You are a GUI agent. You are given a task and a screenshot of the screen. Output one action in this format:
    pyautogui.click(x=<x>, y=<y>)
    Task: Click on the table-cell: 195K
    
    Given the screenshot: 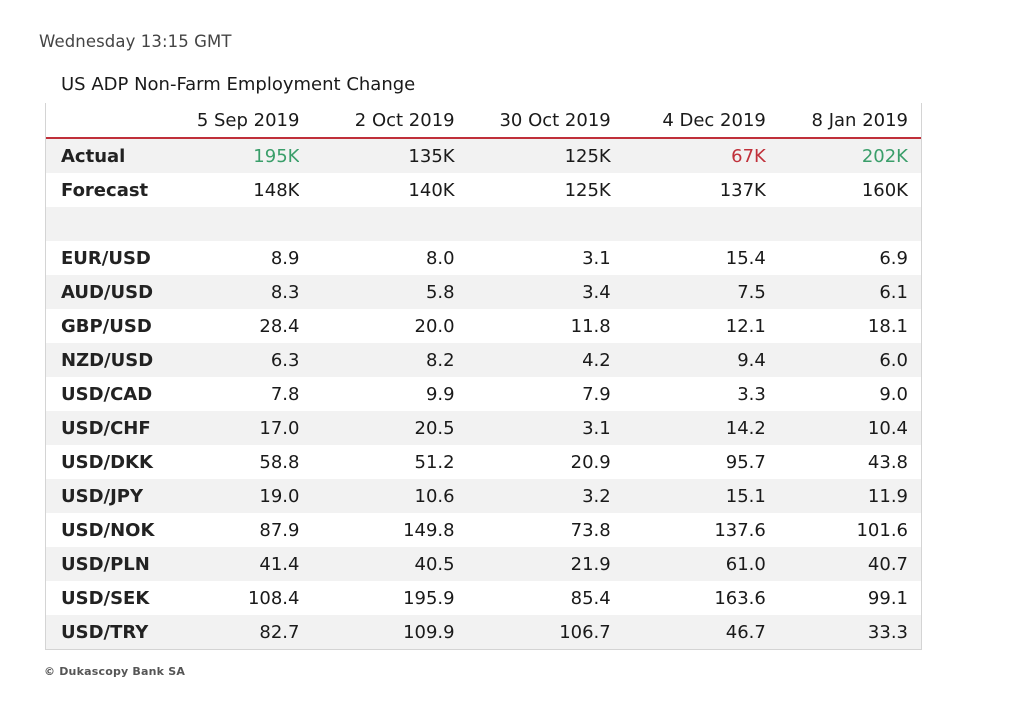 What is the action you would take?
    pyautogui.click(x=276, y=156)
    